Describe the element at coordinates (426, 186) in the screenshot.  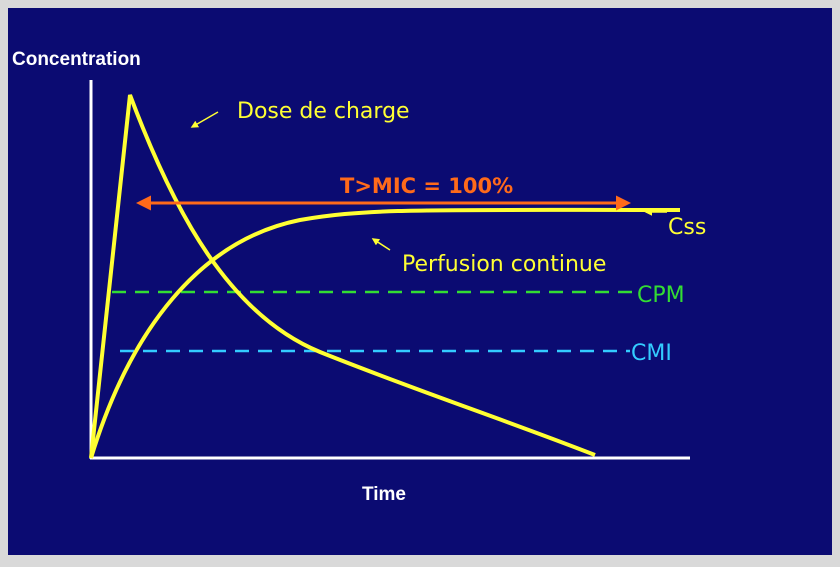
I see `tmic-label: T>MIC = 100%` at that location.